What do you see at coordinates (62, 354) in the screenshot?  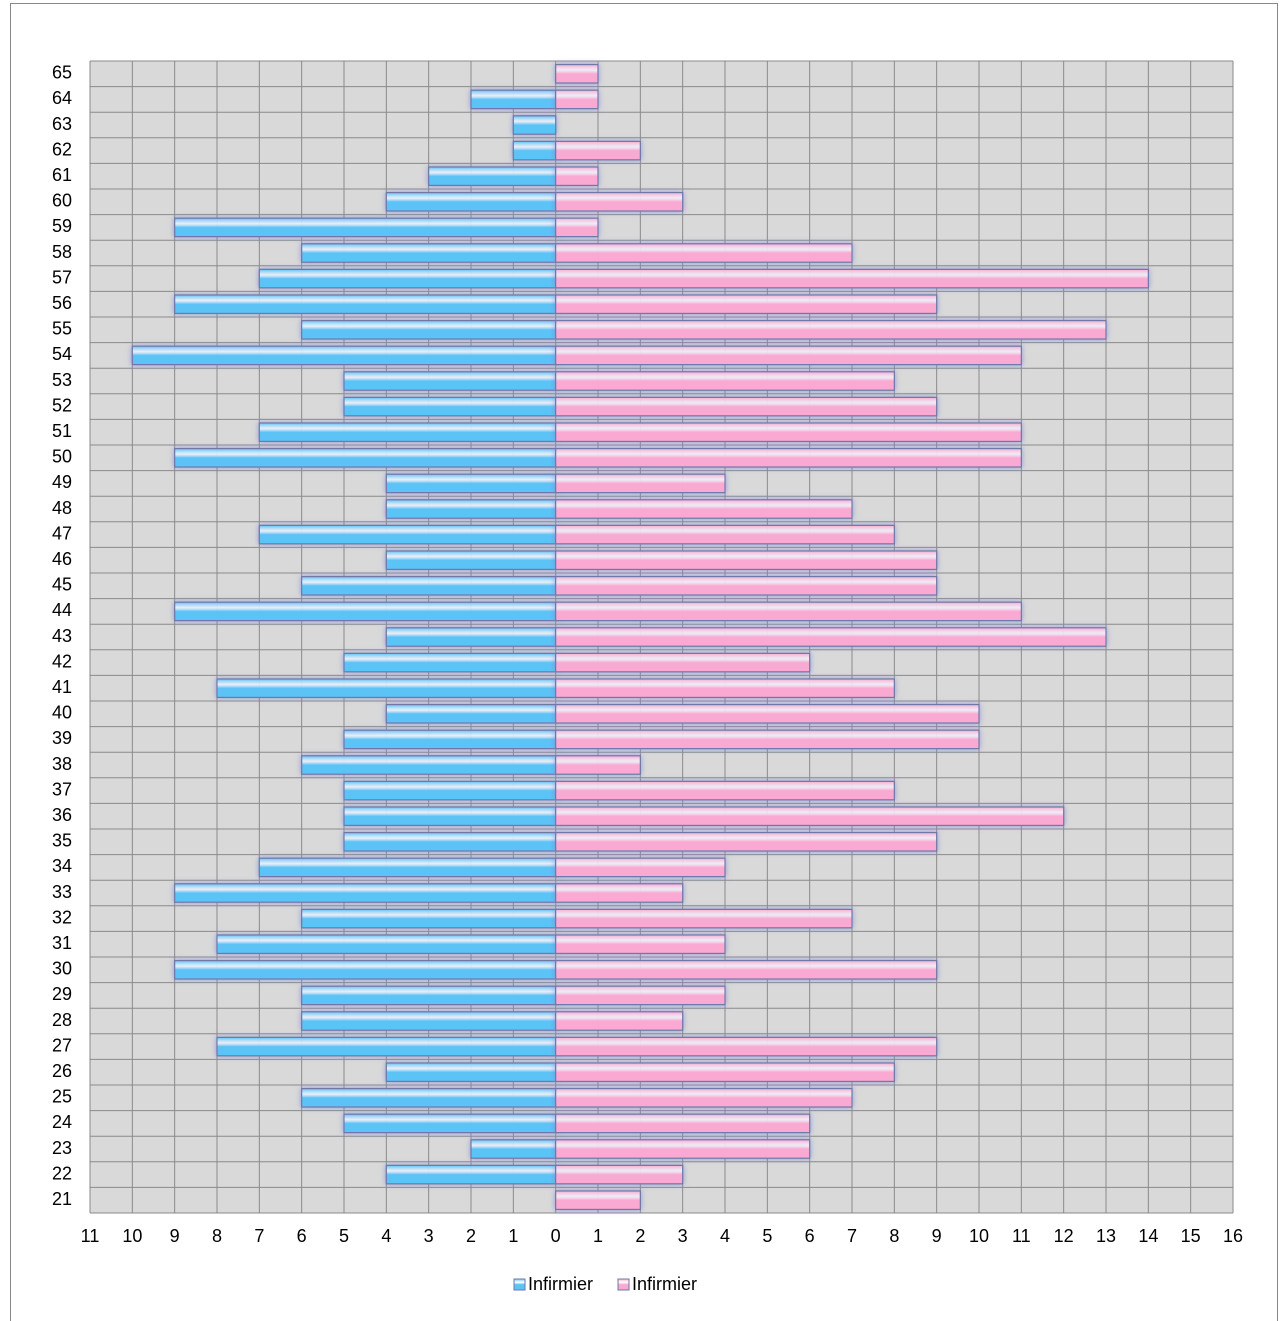 I see `y-tick-label: 54` at bounding box center [62, 354].